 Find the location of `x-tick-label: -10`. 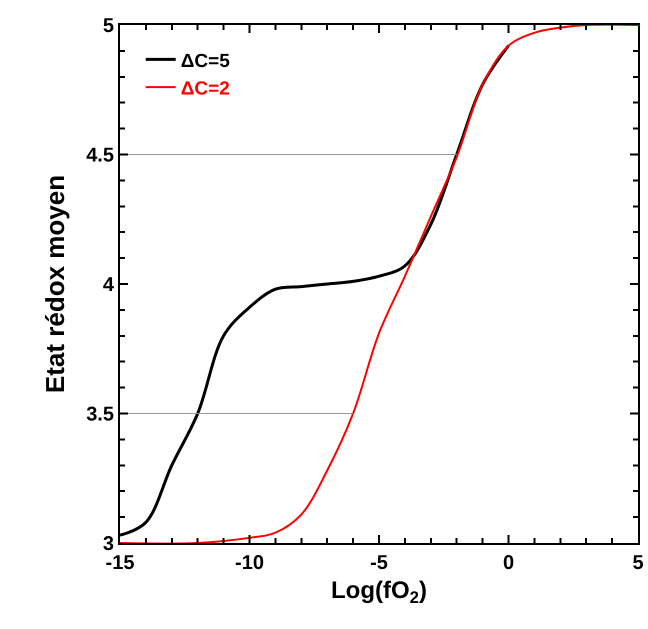

x-tick-label: -10 is located at coordinates (249, 563).